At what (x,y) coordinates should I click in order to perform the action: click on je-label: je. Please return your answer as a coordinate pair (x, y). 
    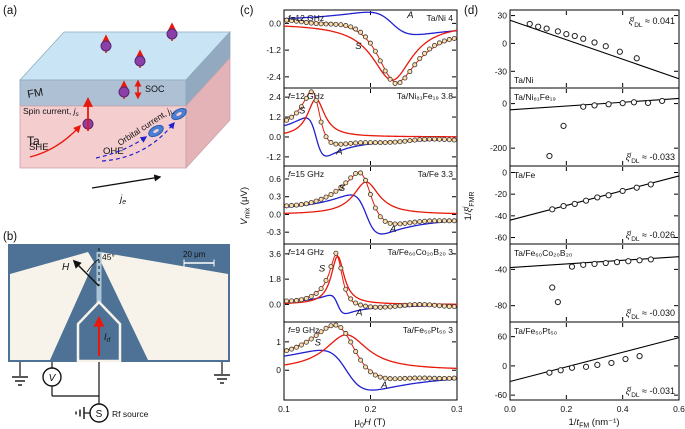
    Looking at the image, I should click on (122, 200).